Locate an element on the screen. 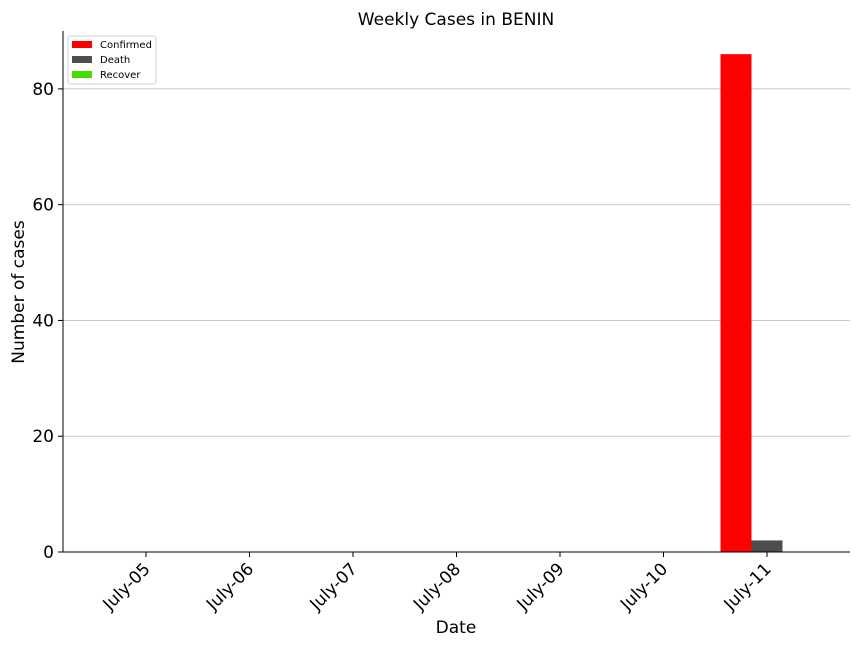 Image resolution: width=864 pixels, height=648 pixels. legend-swatch-recover is located at coordinates (82, 74).